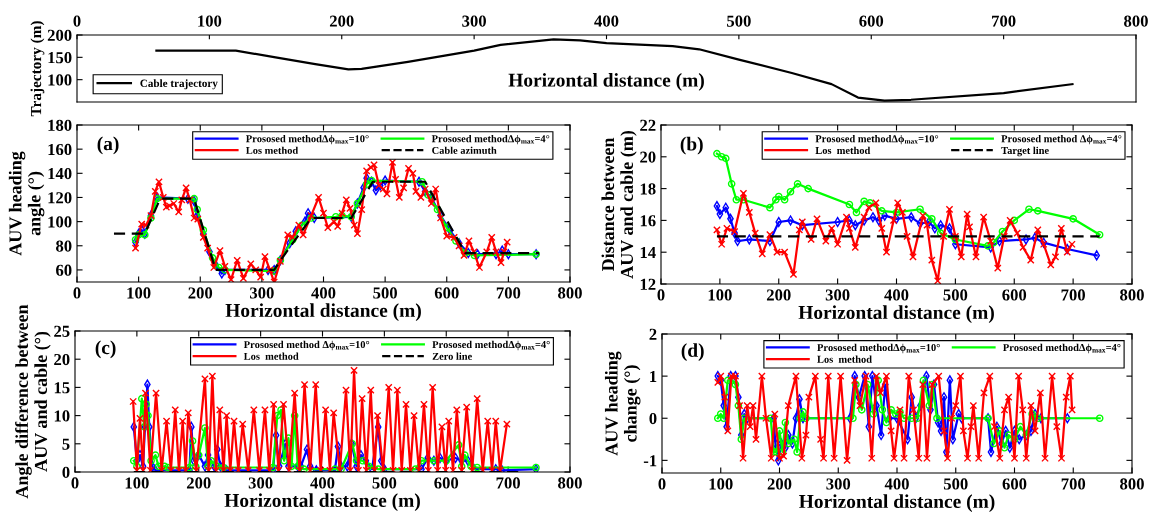 The height and width of the screenshot is (516, 1151). Describe the element at coordinates (306, 345) in the screenshot. I see `legend-label: Prososed method Δϕ$_{max}$=10°` at that location.